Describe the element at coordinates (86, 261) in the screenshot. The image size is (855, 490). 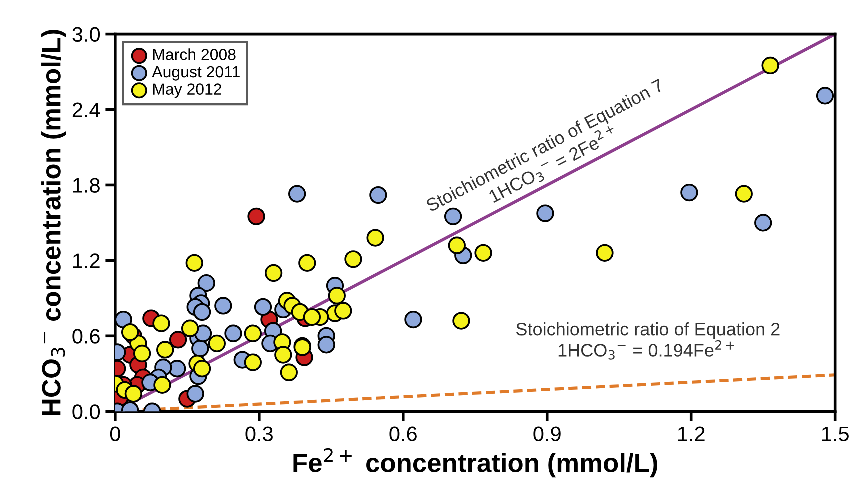
I see `y-tick-label: 1.2` at that location.